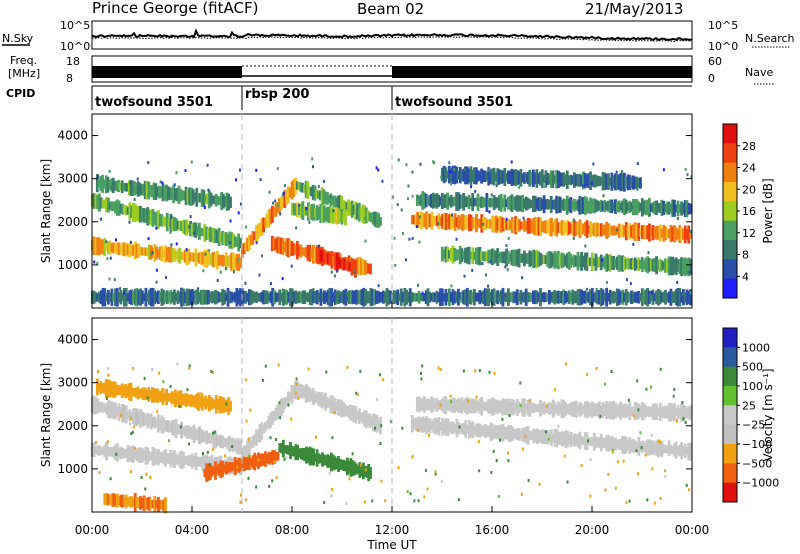 This screenshot has height=554, width=800. What do you see at coordinates (730, 415) in the screenshot?
I see `colorbar-swatch` at bounding box center [730, 415].